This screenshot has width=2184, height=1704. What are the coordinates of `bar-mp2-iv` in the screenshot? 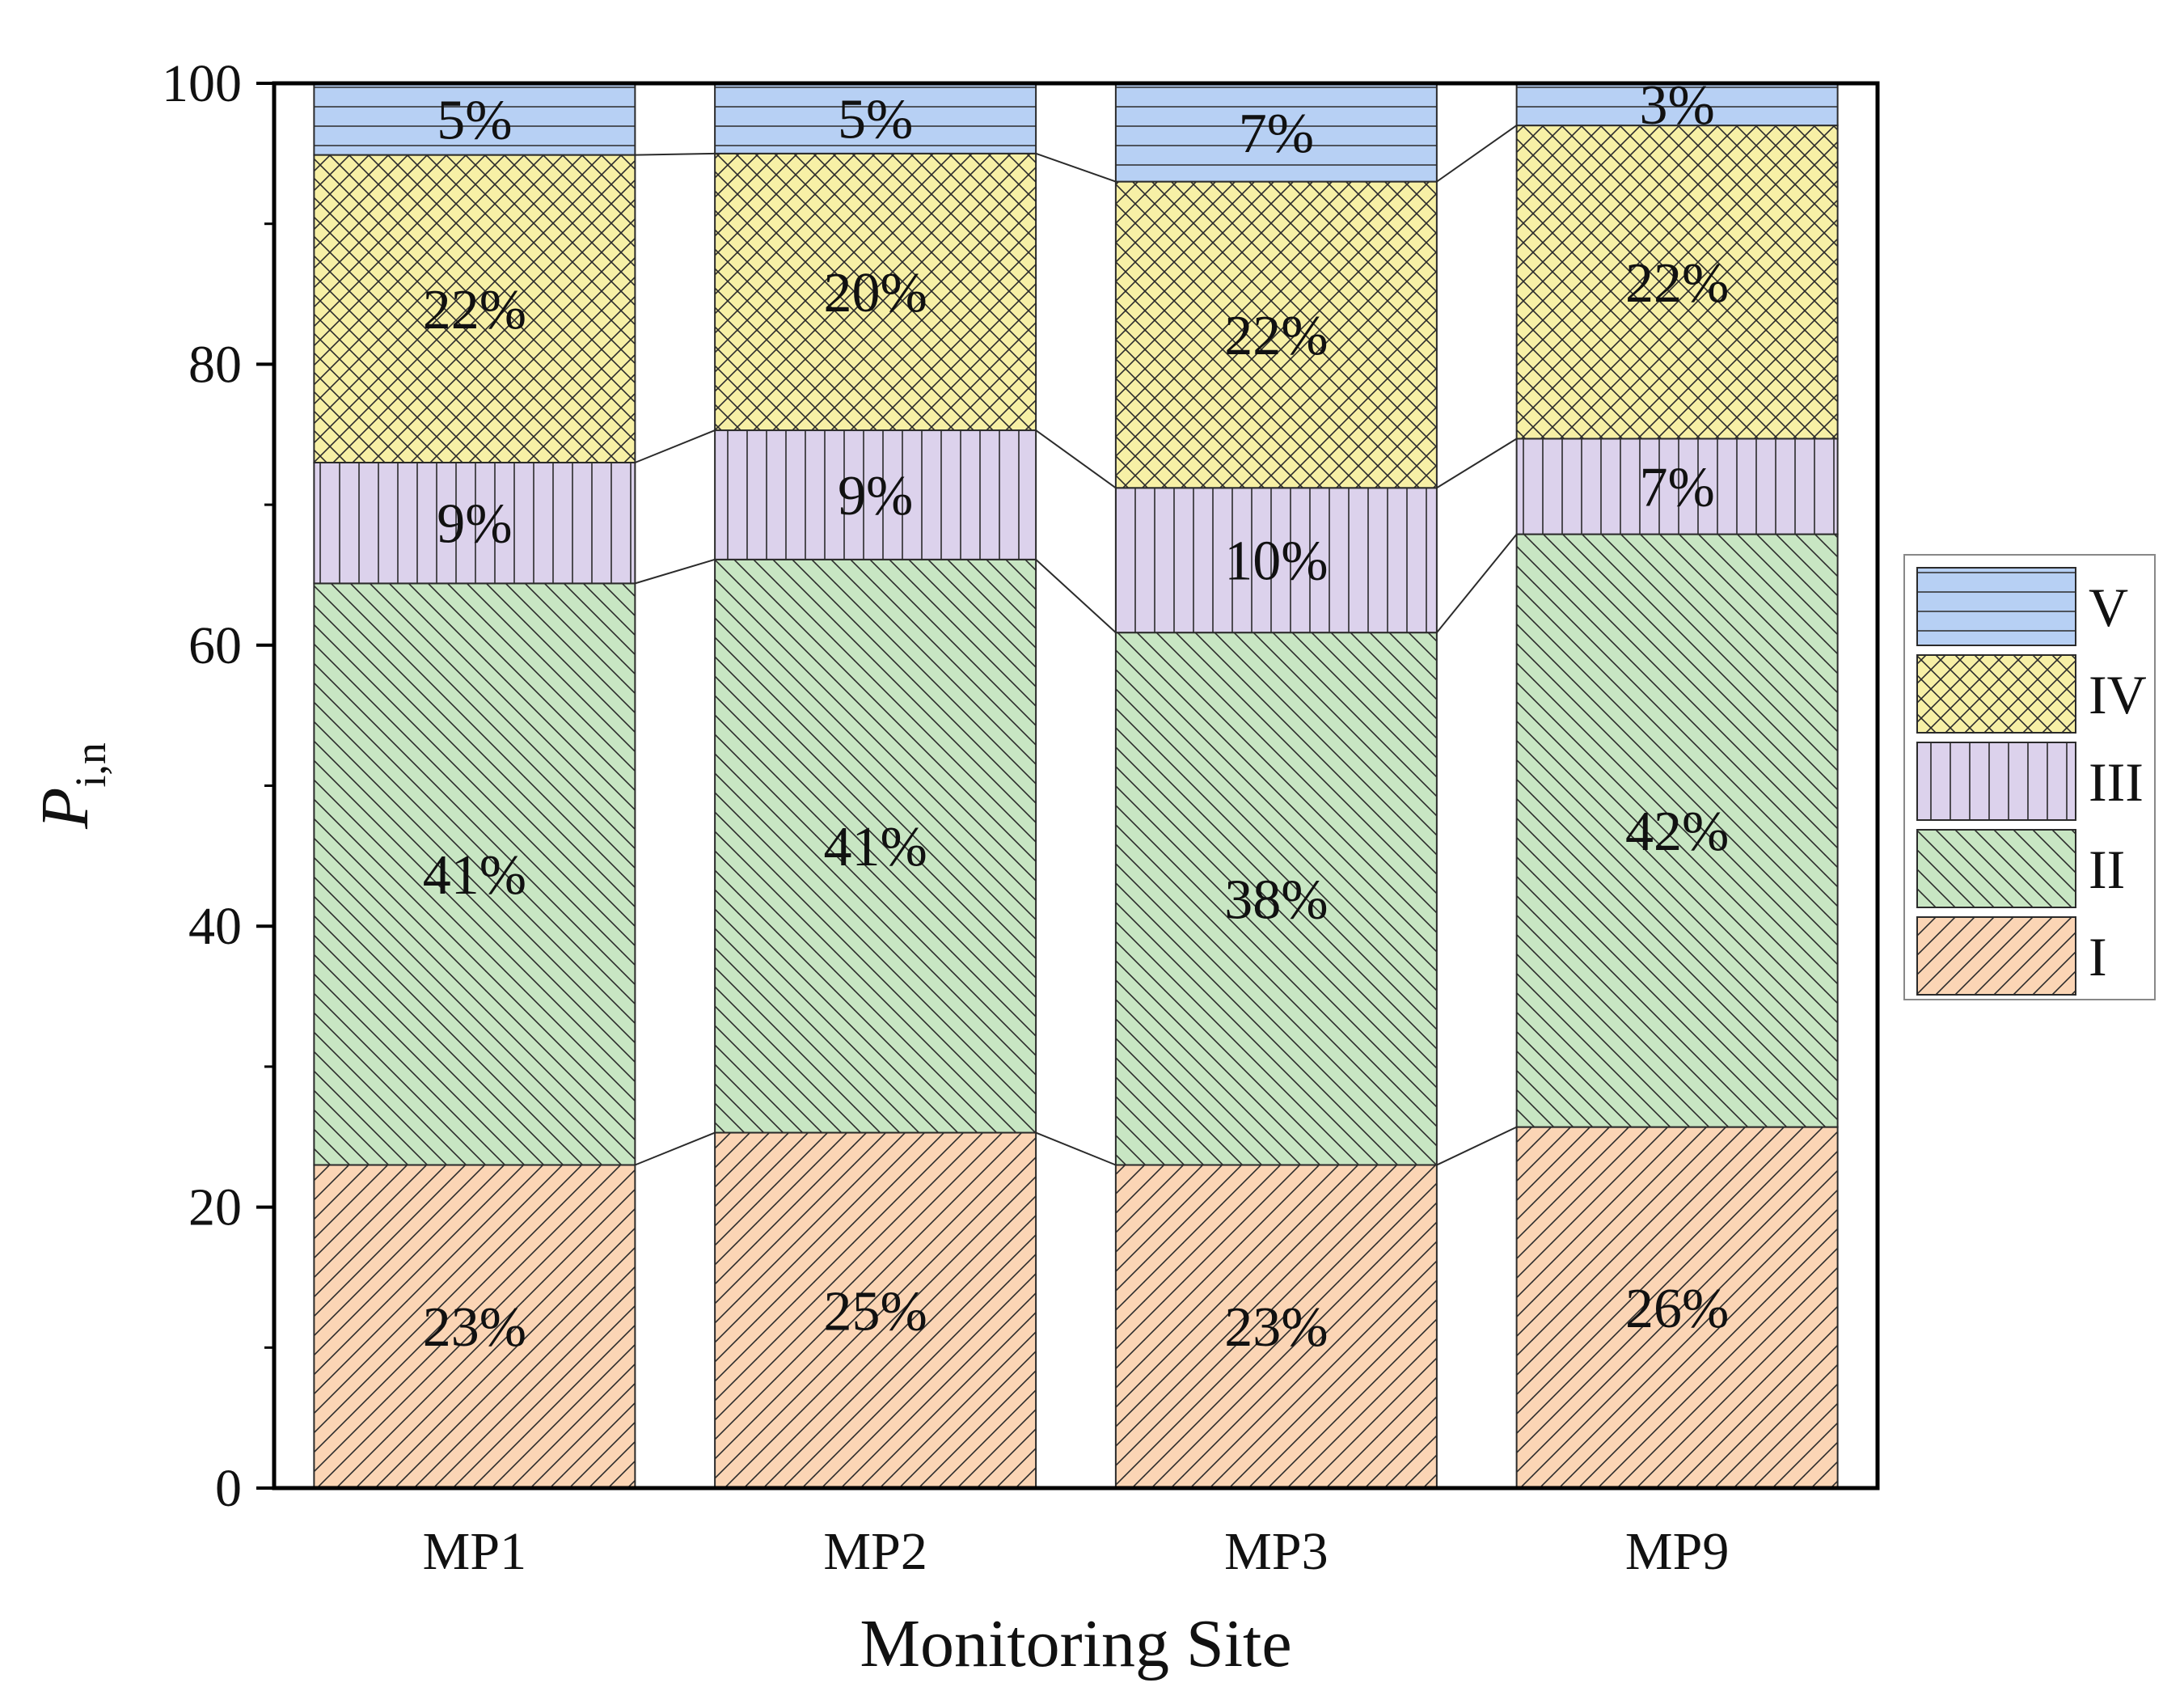 It's located at (875, 292).